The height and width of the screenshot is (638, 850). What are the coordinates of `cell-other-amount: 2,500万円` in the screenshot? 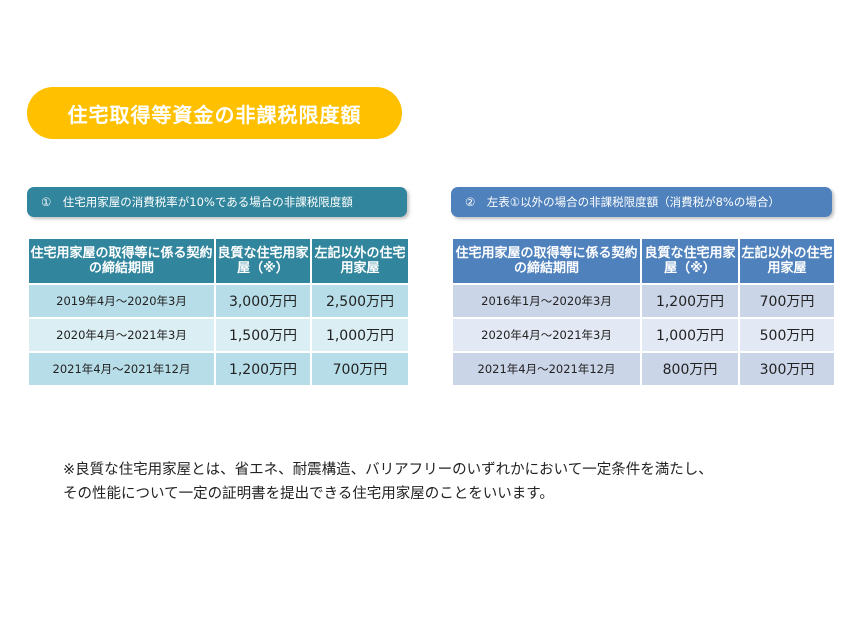 It's located at (360, 301).